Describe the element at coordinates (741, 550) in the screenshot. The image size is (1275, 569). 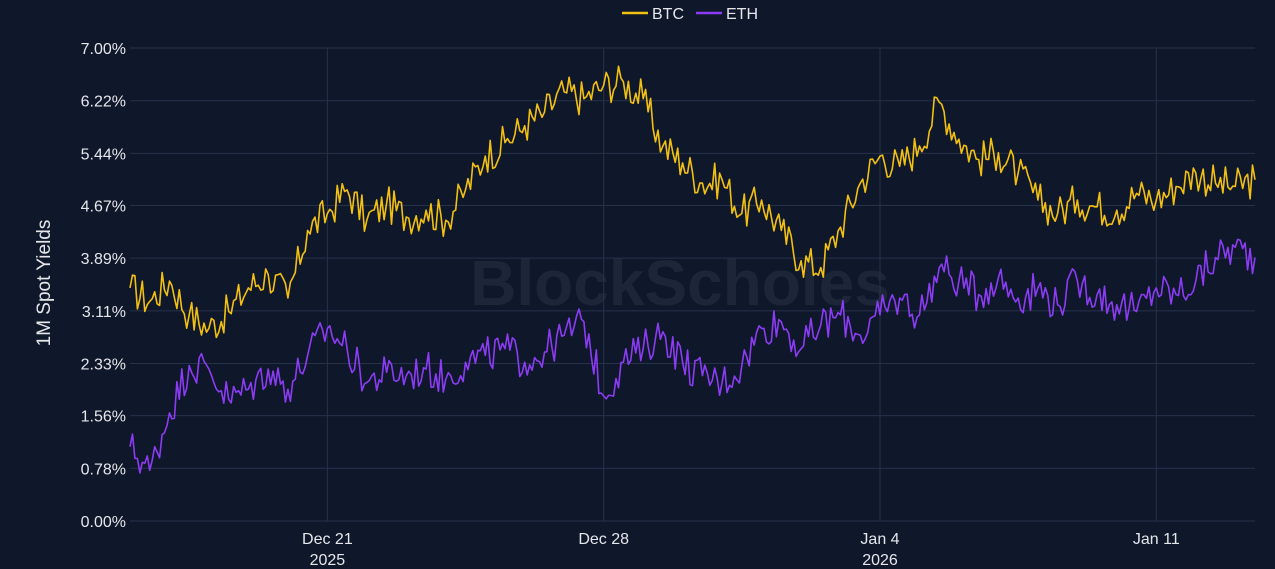
I see `x-axis: Dec 21 2025 Dec 28 Jan 4 2026 Jan 11` at that location.